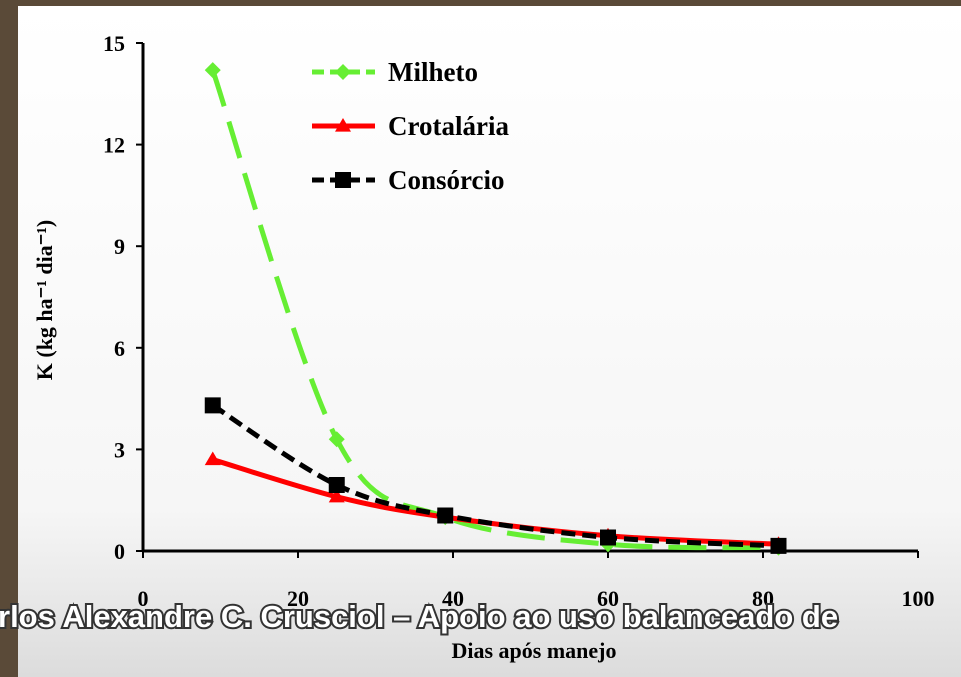 The width and height of the screenshot is (961, 677). What do you see at coordinates (119, 348) in the screenshot?
I see `y-tick-label: 6` at bounding box center [119, 348].